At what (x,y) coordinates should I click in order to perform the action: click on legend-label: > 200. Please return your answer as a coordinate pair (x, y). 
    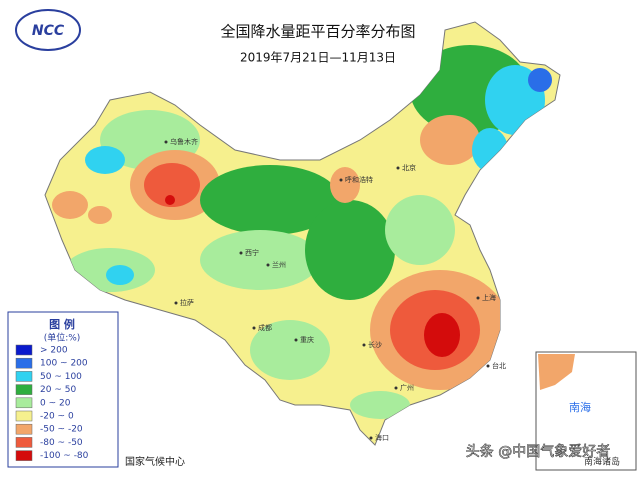
    Looking at the image, I should click on (54, 351).